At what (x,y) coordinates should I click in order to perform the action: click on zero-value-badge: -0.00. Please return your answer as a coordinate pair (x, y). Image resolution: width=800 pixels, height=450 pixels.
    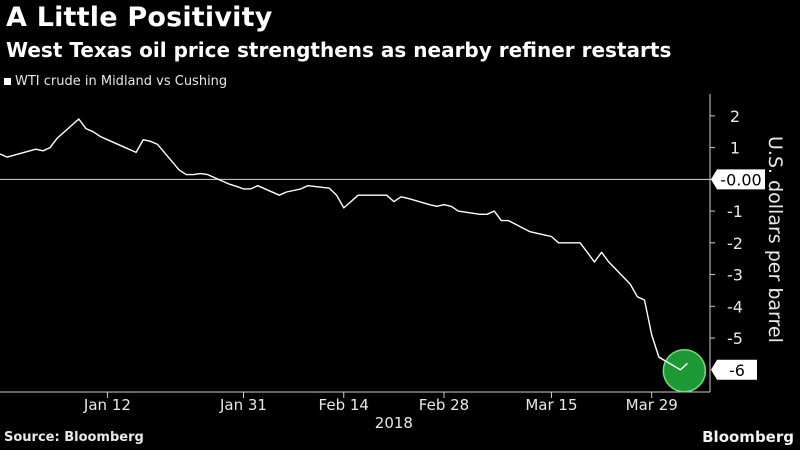
    Looking at the image, I should click on (738, 179).